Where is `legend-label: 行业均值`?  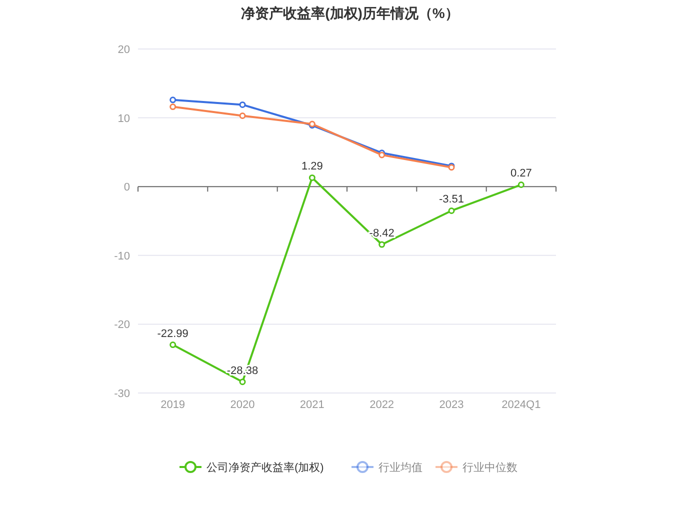
legend-label: 行业均值 is located at coordinates (400, 467).